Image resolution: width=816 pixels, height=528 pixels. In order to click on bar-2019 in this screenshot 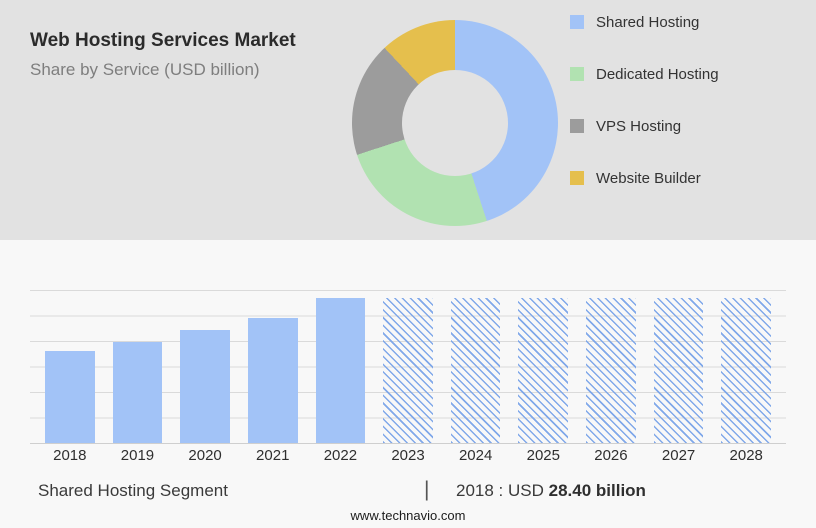, I will do `click(137, 392)`.